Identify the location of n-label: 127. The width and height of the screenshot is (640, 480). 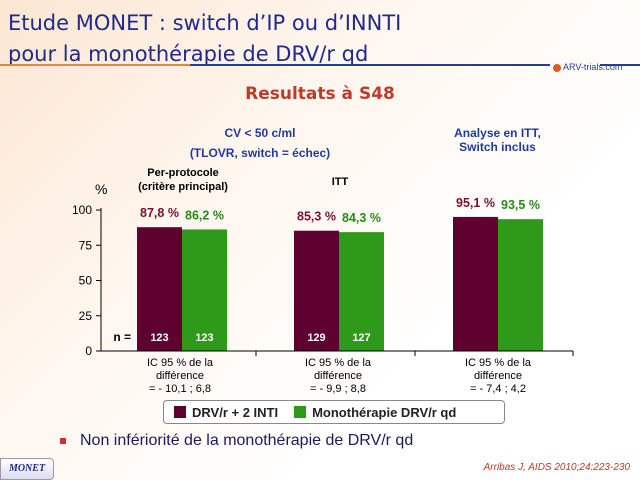
(361, 338).